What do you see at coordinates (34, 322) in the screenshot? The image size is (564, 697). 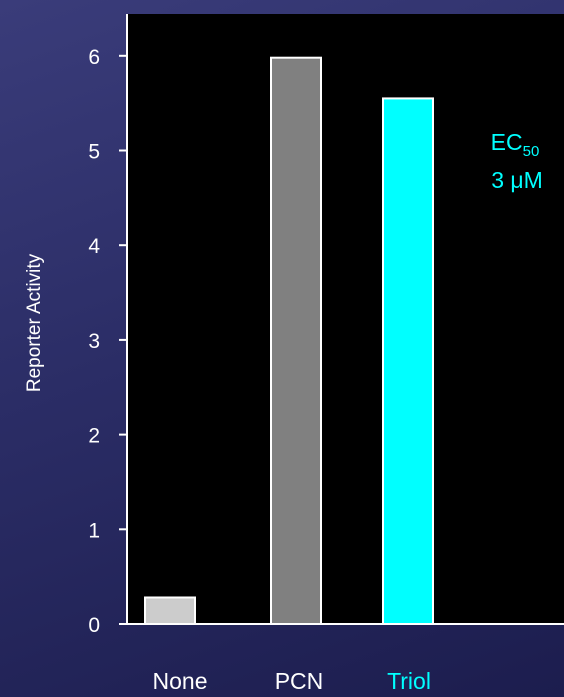 I see `y-axis-label: Reporter Activity` at bounding box center [34, 322].